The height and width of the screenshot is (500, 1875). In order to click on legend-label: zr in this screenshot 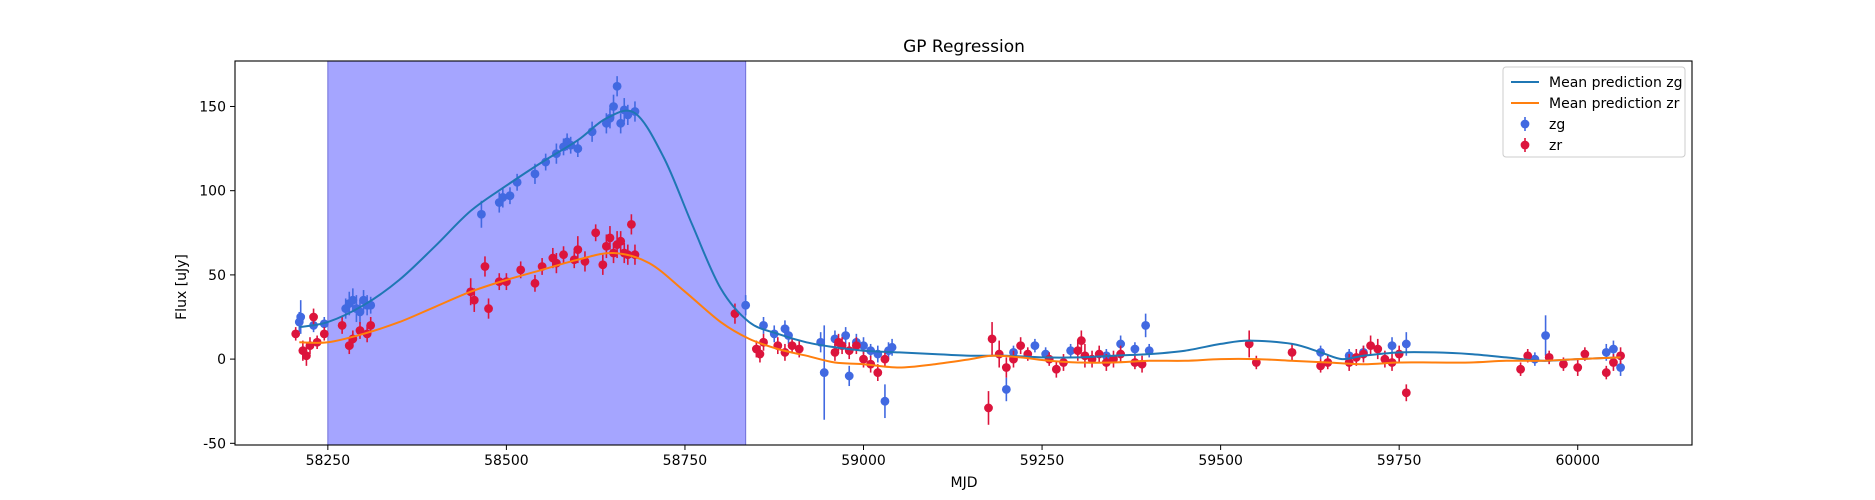, I will do `click(1555, 146)`.